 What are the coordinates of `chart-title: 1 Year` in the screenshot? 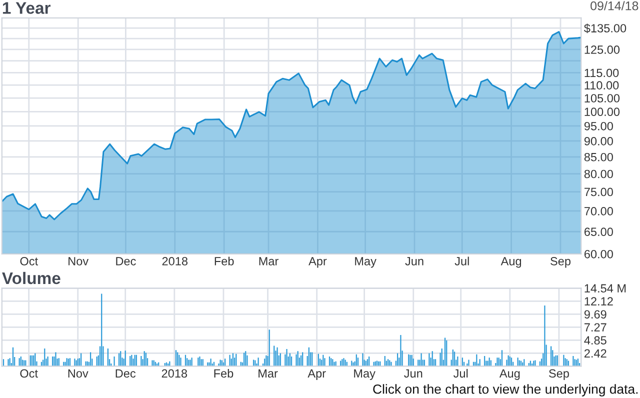 It's located at (26, 8).